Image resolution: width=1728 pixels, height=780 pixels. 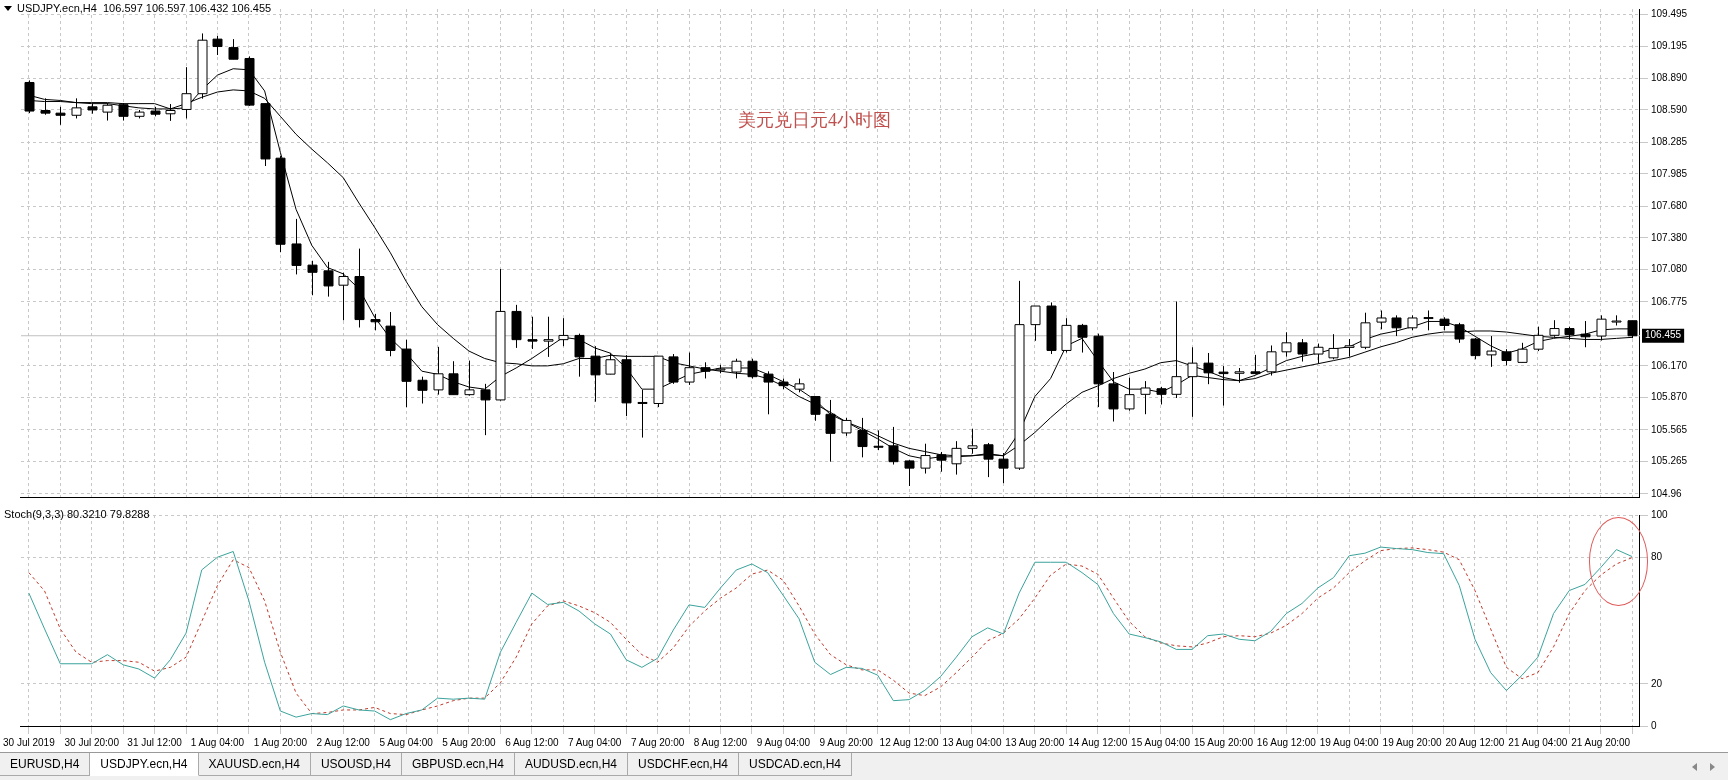 What do you see at coordinates (595, 742) in the screenshot?
I see `x-tick-label: 7 Aug 04:00` at bounding box center [595, 742].